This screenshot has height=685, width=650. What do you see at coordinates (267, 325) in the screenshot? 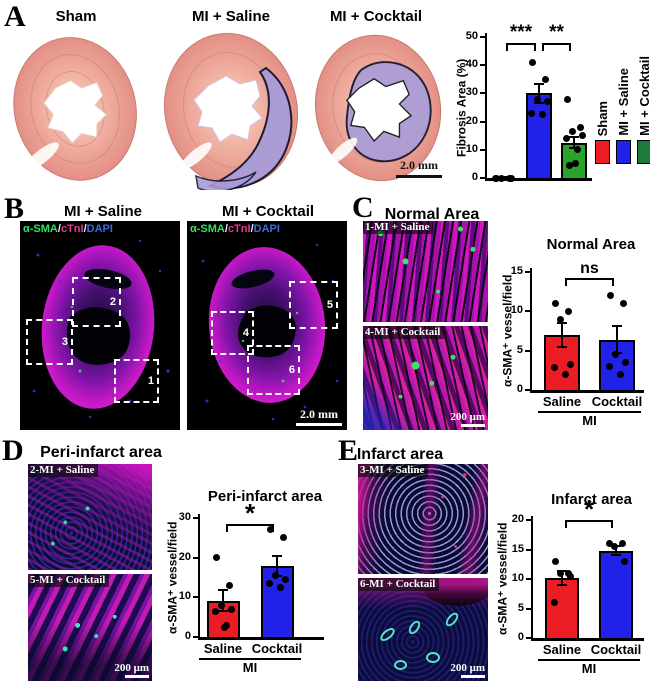
I see `fluoro-whole-heart-cocktail: α-SMA/cTnI/DAPI 5 4 6 2.0 mm` at bounding box center [267, 325].